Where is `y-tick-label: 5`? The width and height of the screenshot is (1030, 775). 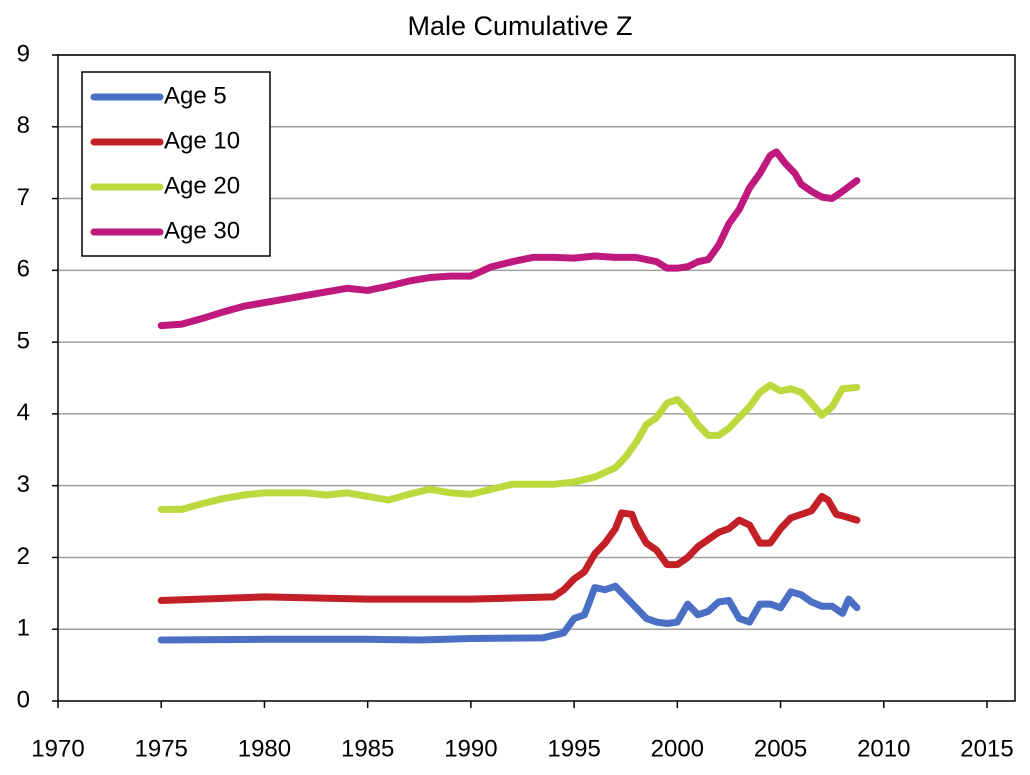
y-tick-label: 5 is located at coordinates (23, 340).